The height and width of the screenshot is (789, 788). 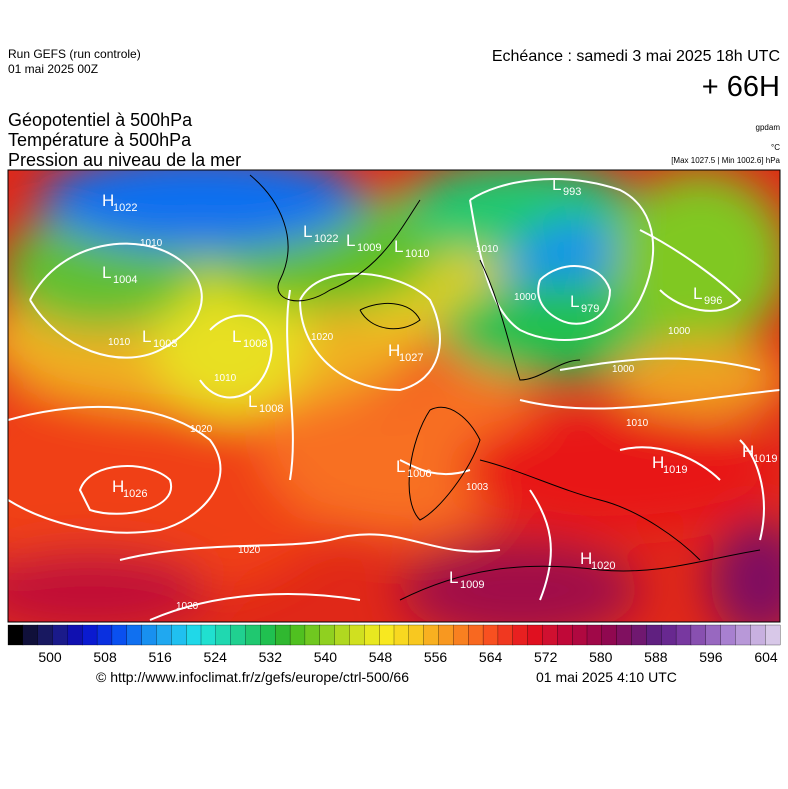 What do you see at coordinates (135, 494) in the screenshot?
I see `center-value: 1026` at bounding box center [135, 494].